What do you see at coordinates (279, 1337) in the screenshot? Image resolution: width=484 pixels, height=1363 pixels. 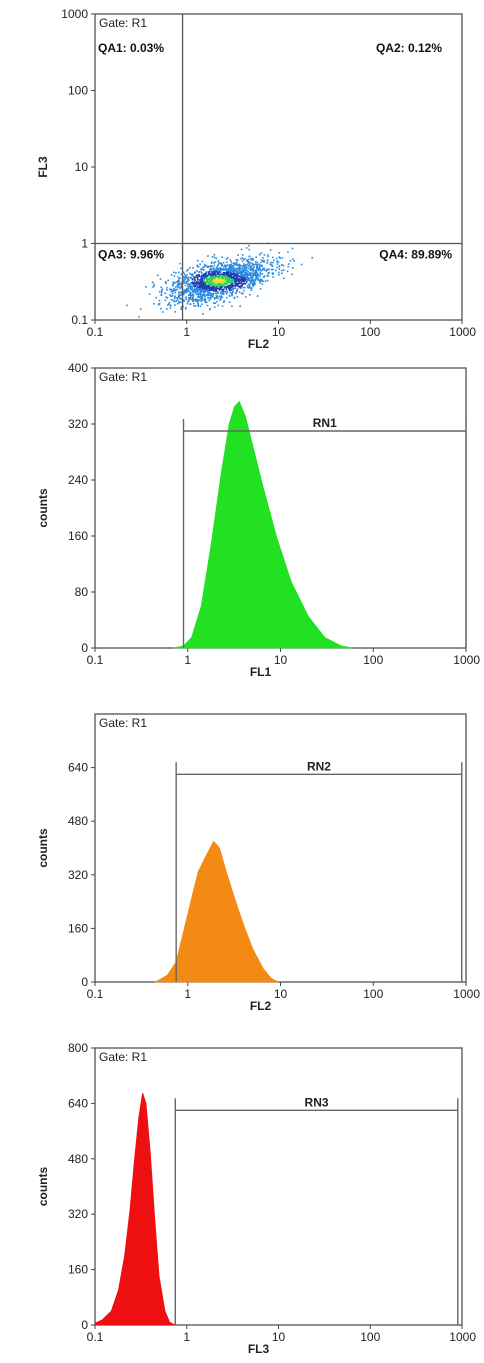 I see `x-tick-label: 10` at bounding box center [279, 1337].